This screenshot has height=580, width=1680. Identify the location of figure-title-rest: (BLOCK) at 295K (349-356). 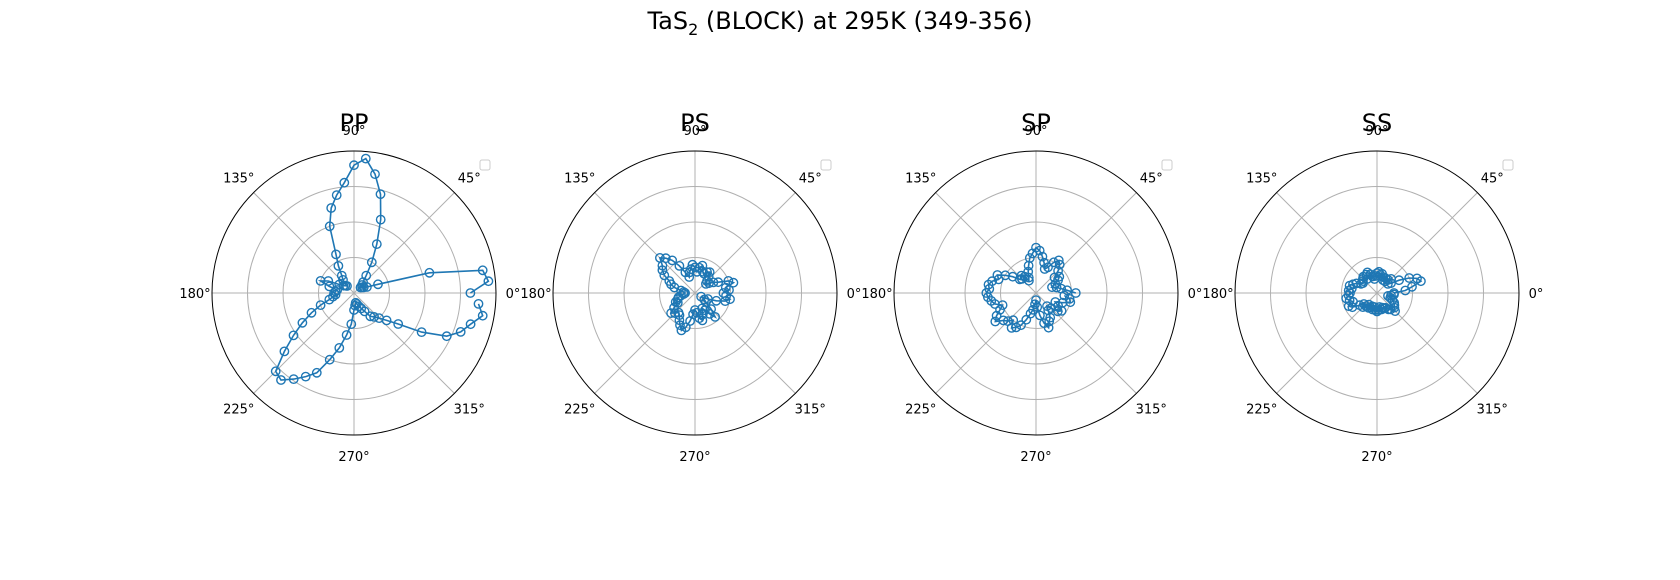
(865, 21).